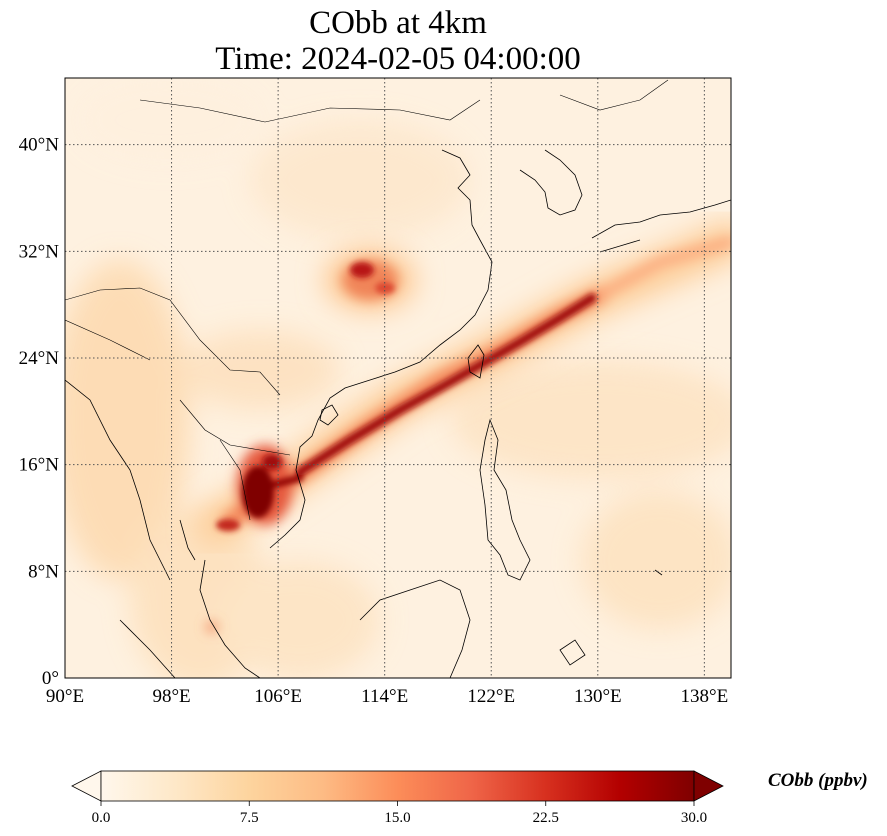 This screenshot has height=836, width=887. Describe the element at coordinates (50, 678) in the screenshot. I see `lat-tick-label: 0°` at that location.